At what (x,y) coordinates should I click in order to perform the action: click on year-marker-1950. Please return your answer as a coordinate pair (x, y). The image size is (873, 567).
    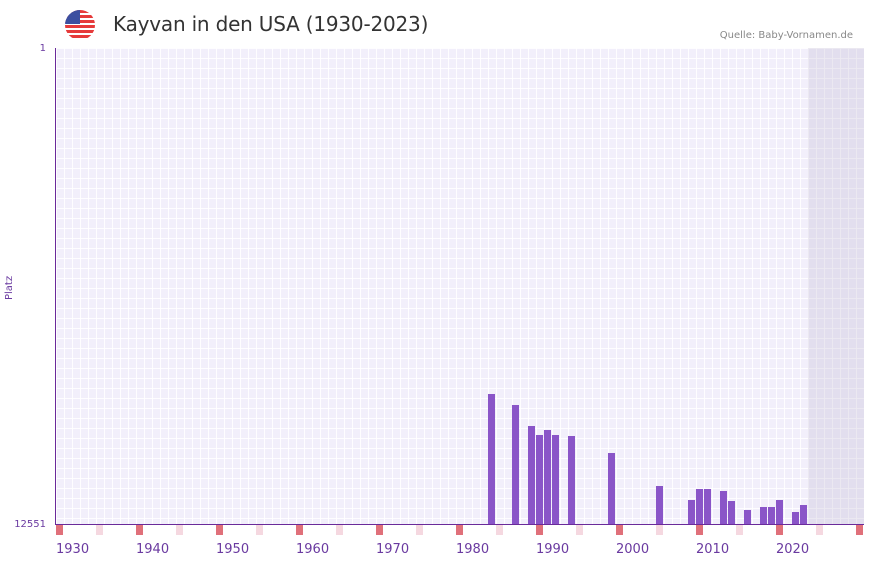
    Looking at the image, I should click on (219, 530).